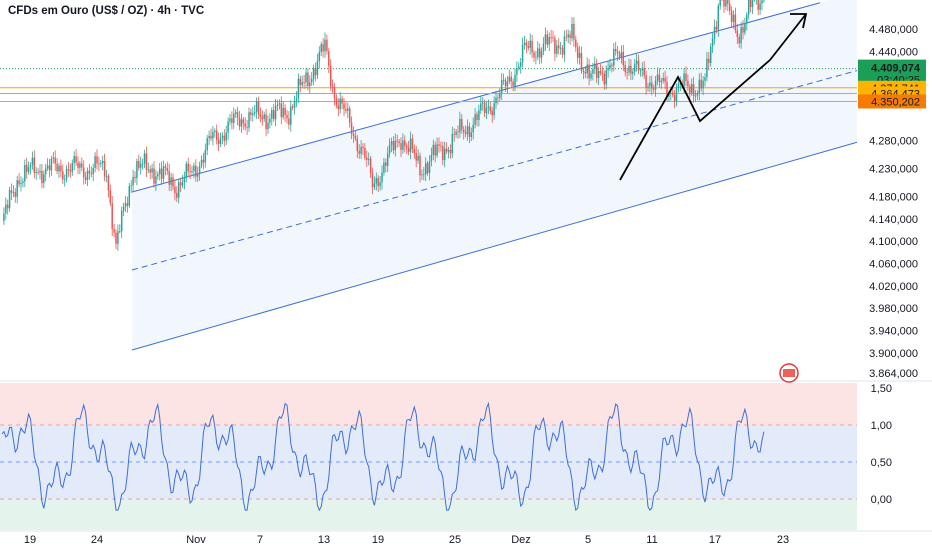 This screenshot has height=550, width=932. What do you see at coordinates (893, 30) in the screenshot?
I see `price-tick-label: 4.480,000` at bounding box center [893, 30].